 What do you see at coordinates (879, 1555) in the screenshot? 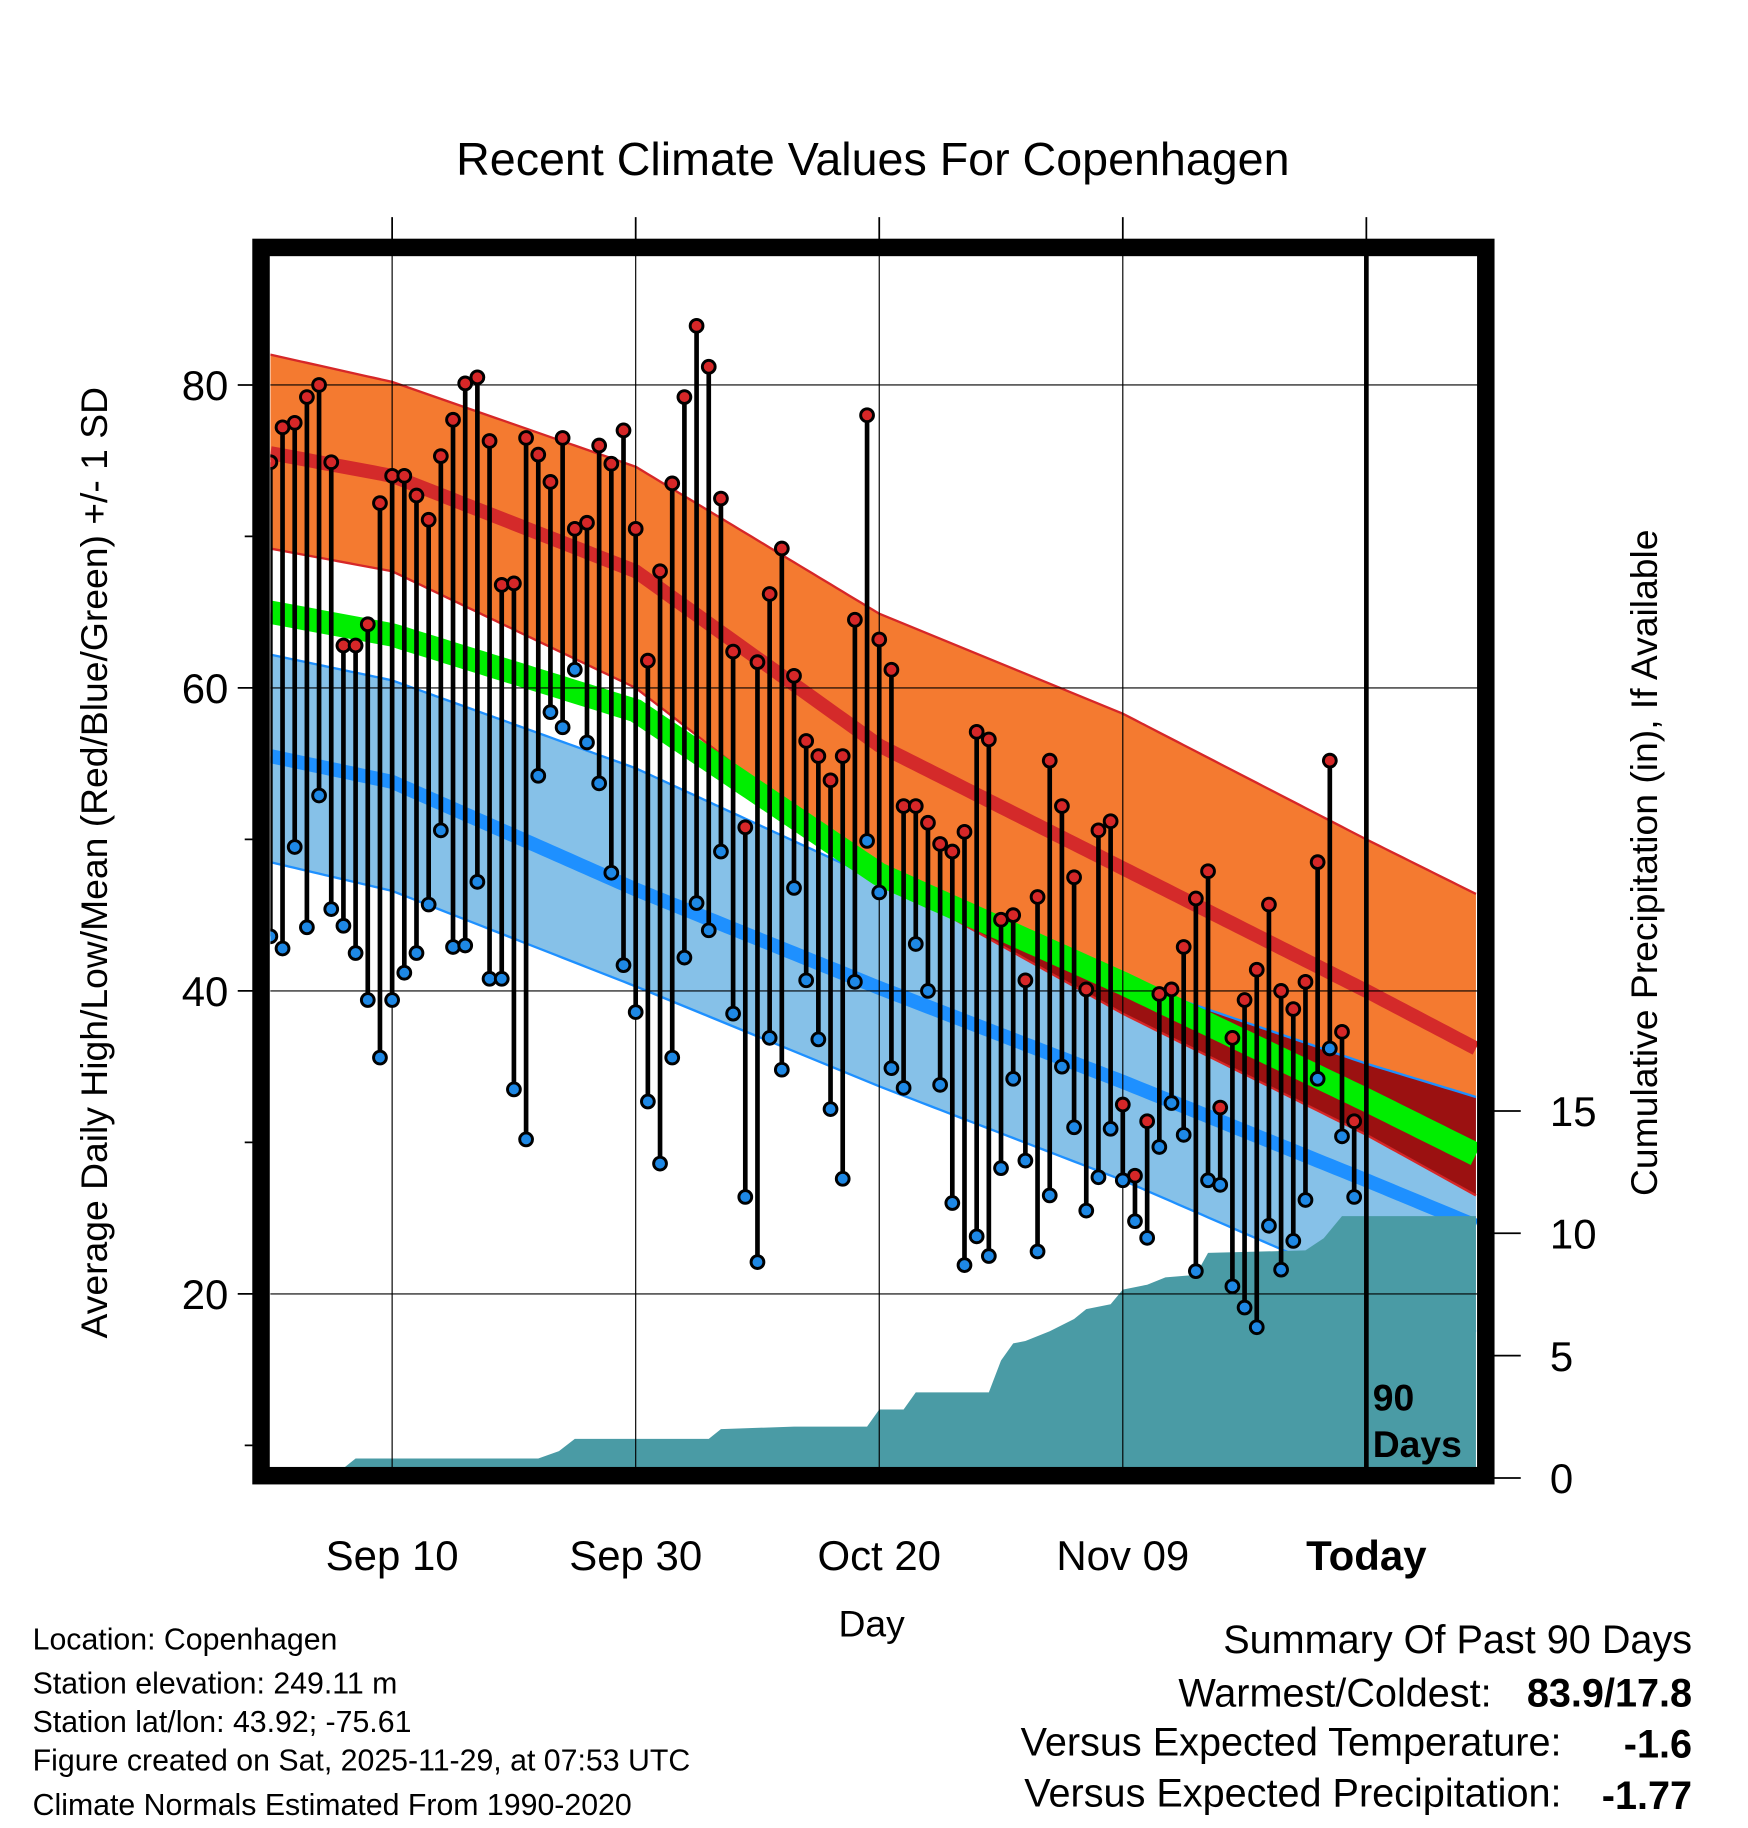
I see `x-tick-label: Oct 20` at bounding box center [879, 1555].